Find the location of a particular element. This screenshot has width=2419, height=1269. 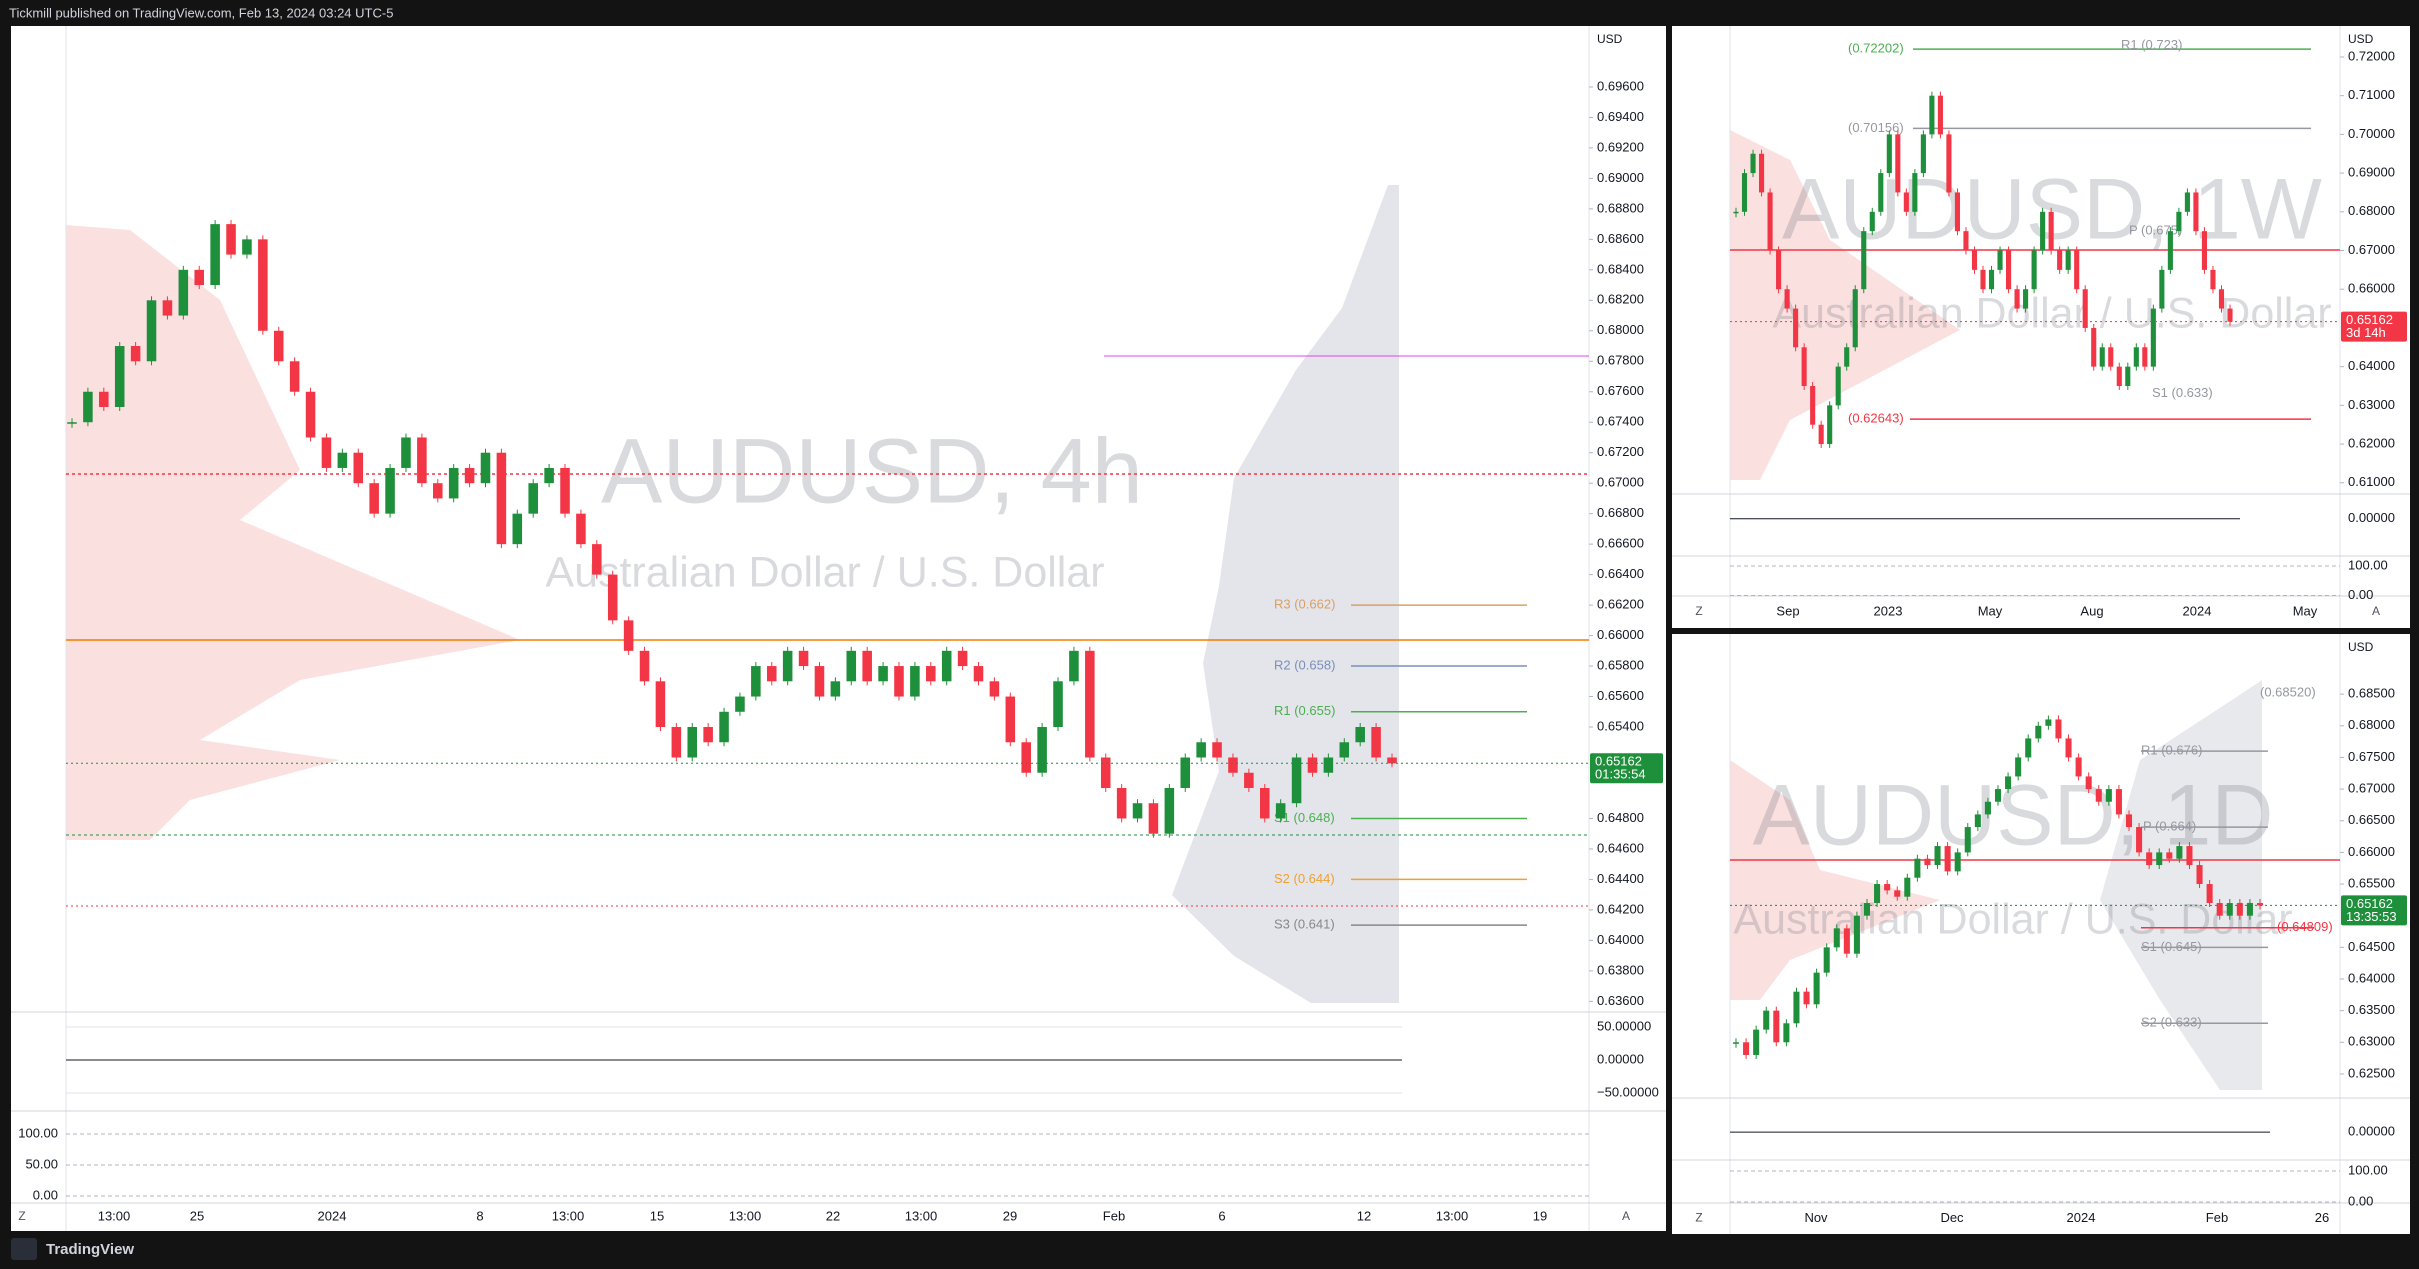

y-tick-label: 0.67400 is located at coordinates (1620, 421).